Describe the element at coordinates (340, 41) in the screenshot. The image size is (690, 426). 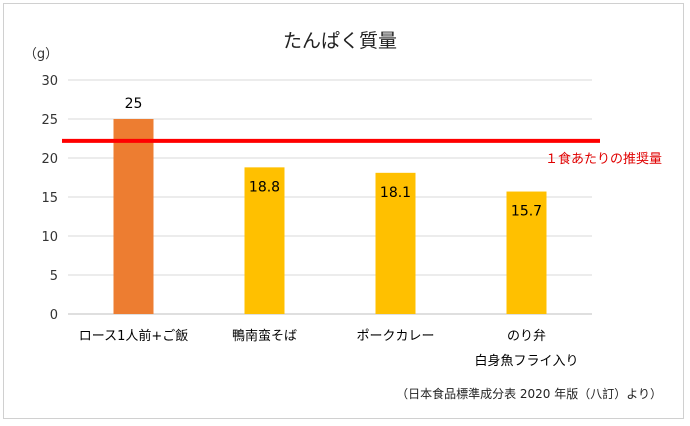
I see `chart-title: たんぱく質量` at that location.